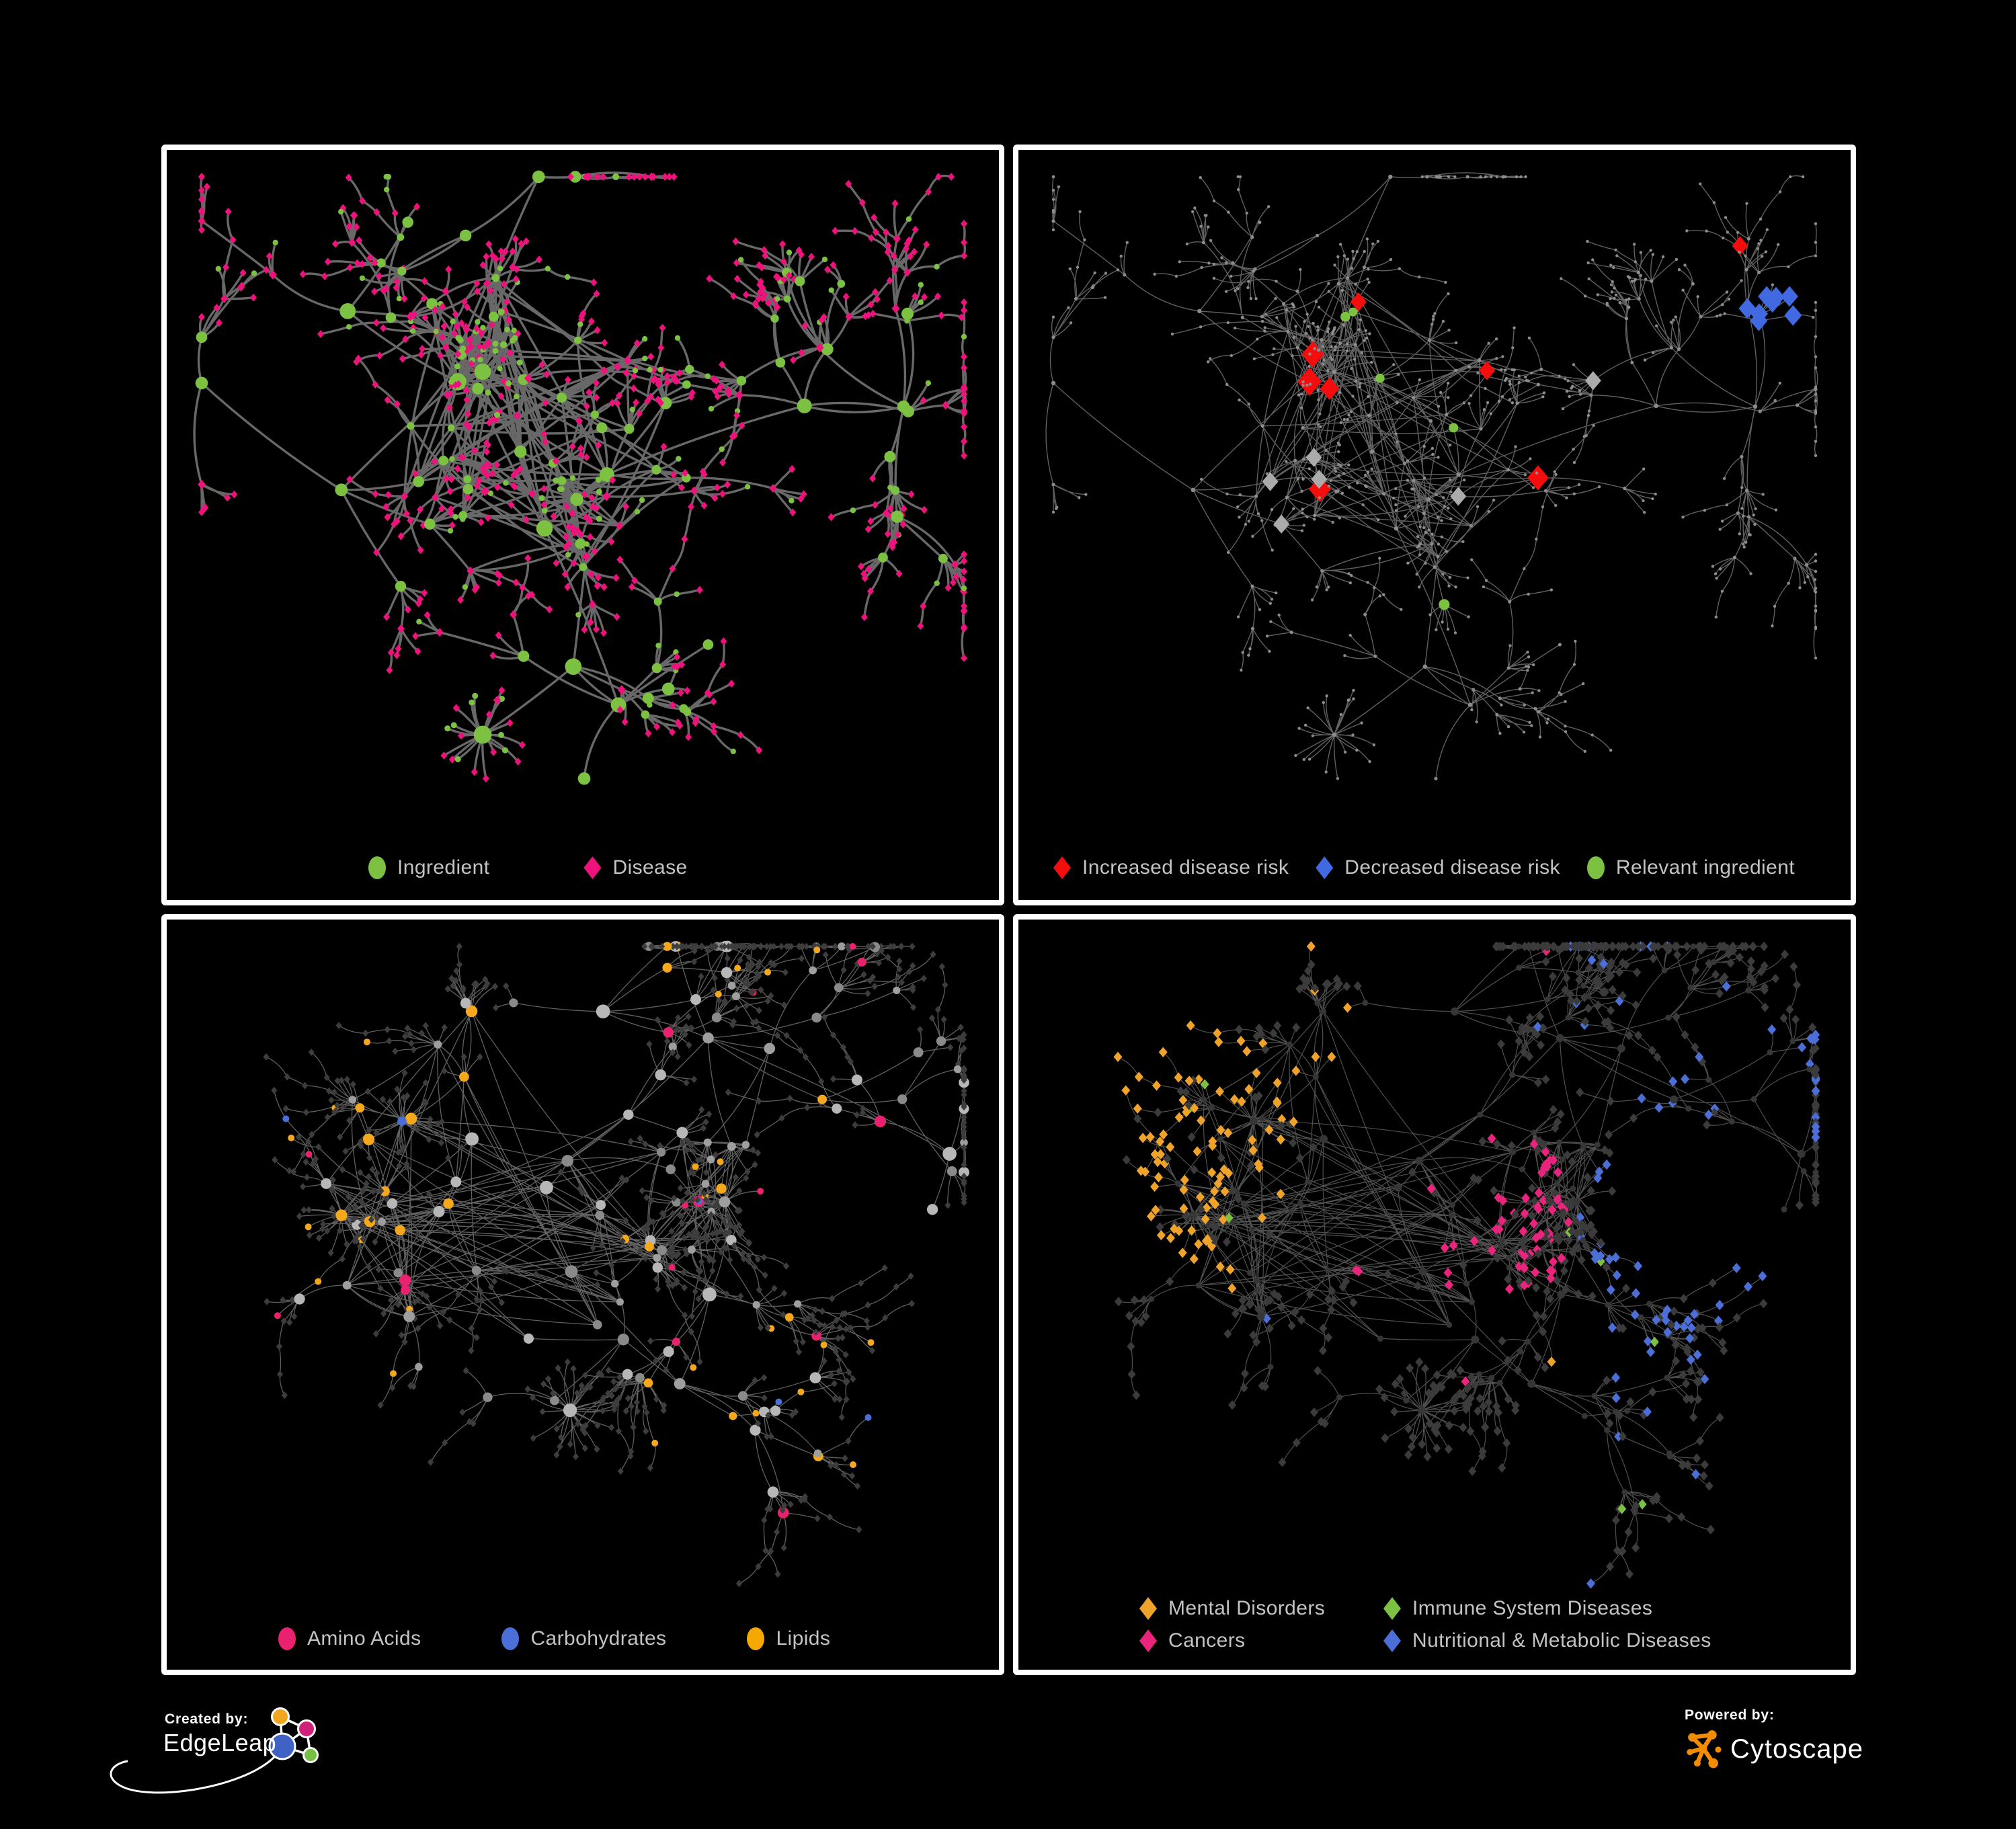 This screenshot has width=2016, height=1829. What do you see at coordinates (1466, 1265) in the screenshot?
I see `disease-category-network` at bounding box center [1466, 1265].